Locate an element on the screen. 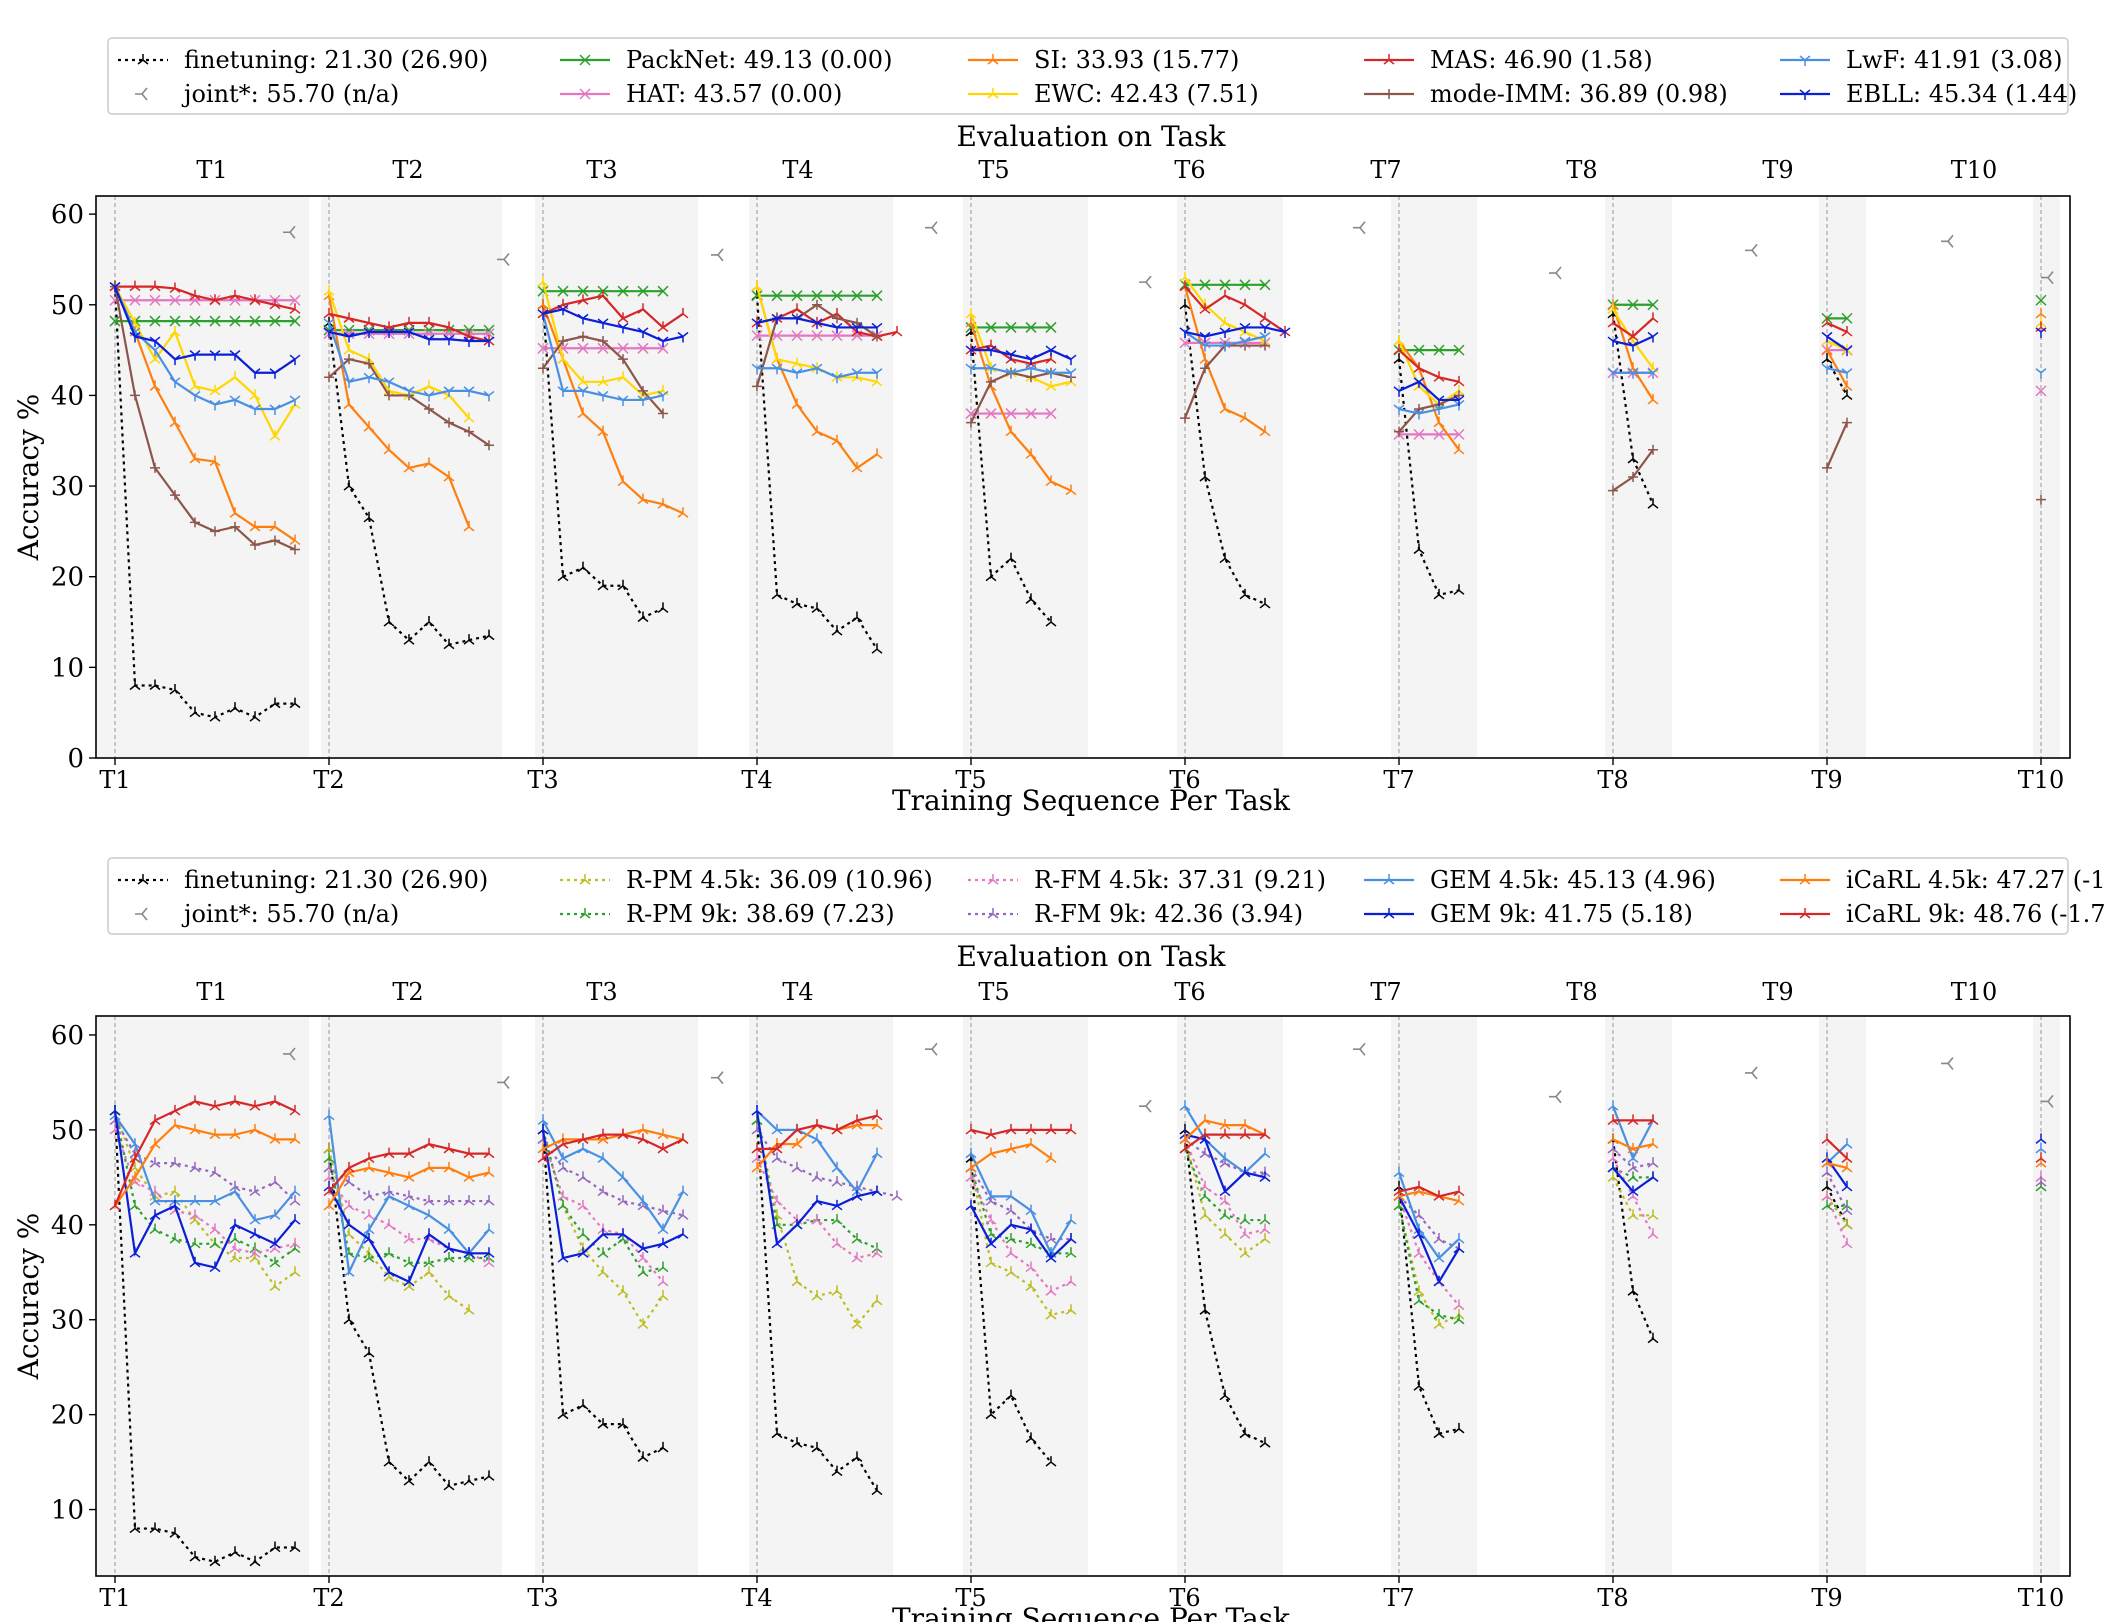  legend-entry: EBLL: 45.34 (1.44) is located at coordinates (1961, 94).